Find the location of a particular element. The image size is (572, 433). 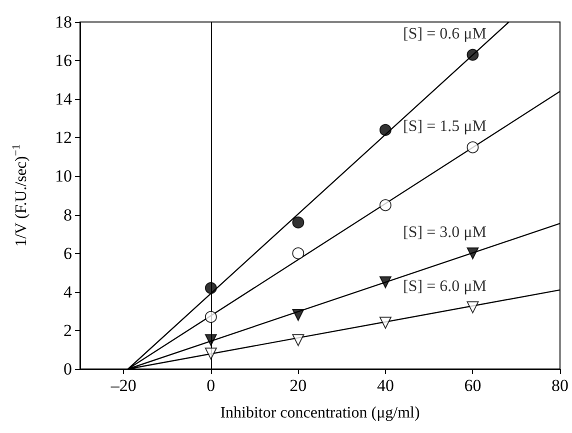

y-tick-label: 18 is located at coordinates (63, 22).